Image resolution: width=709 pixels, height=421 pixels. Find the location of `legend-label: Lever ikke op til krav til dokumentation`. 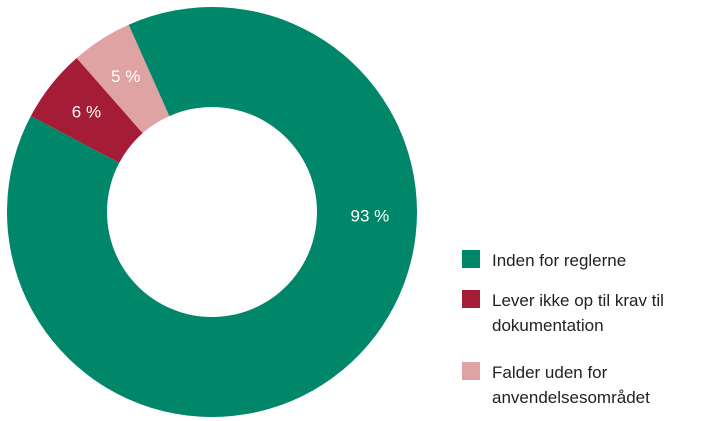

legend-label: Lever ikke op til krav til dokumentation is located at coordinates (578, 313).